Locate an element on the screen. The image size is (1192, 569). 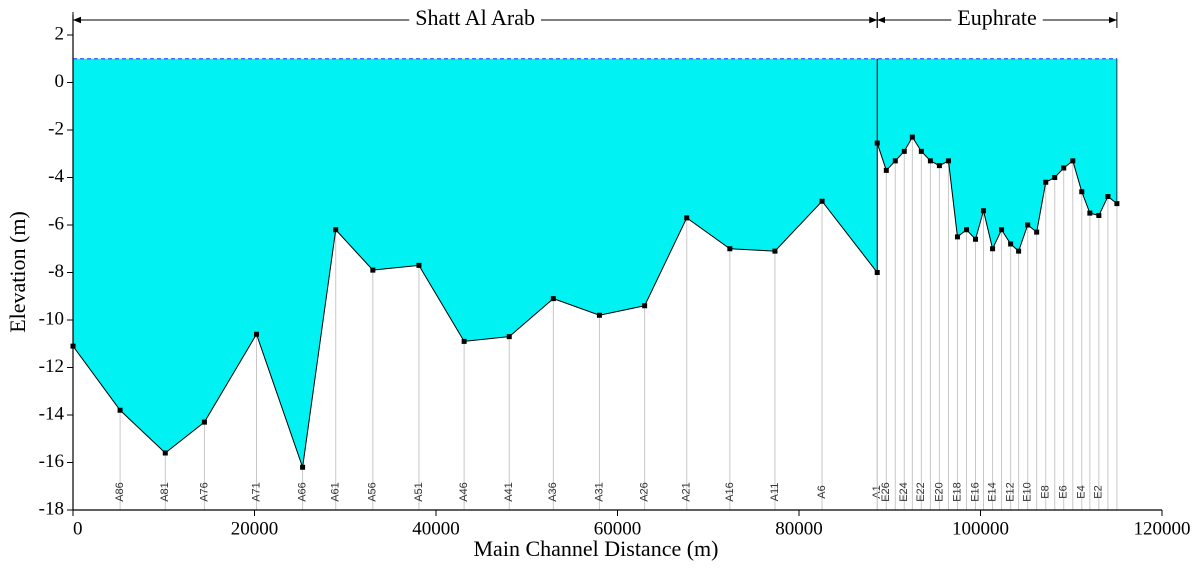
station-label: A26 is located at coordinates (645, 492).